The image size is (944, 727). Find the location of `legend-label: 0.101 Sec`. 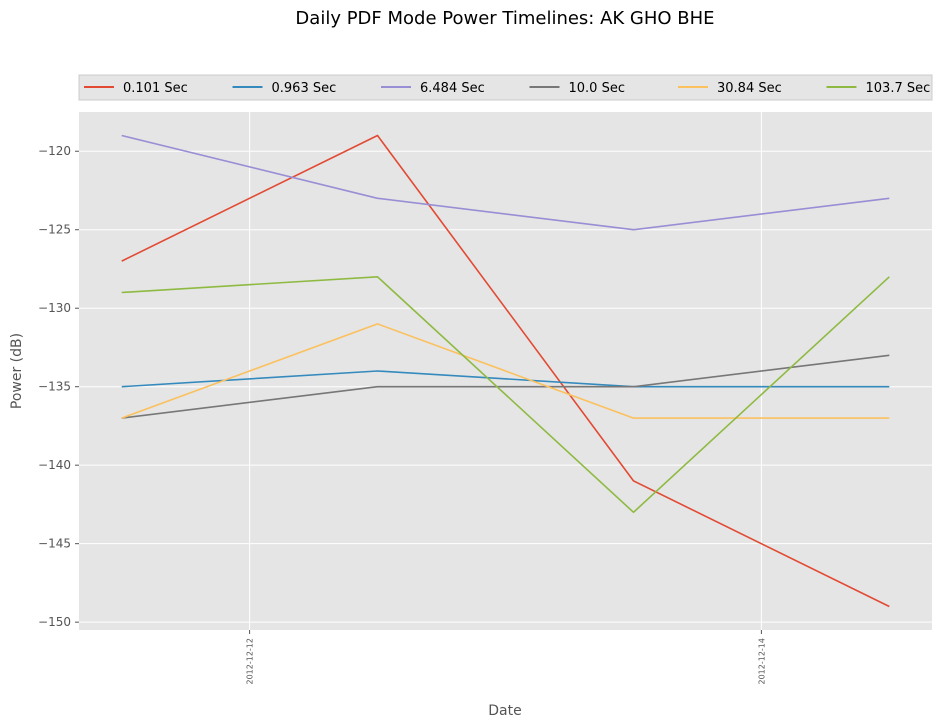

legend-label: 0.101 Sec is located at coordinates (155, 88).